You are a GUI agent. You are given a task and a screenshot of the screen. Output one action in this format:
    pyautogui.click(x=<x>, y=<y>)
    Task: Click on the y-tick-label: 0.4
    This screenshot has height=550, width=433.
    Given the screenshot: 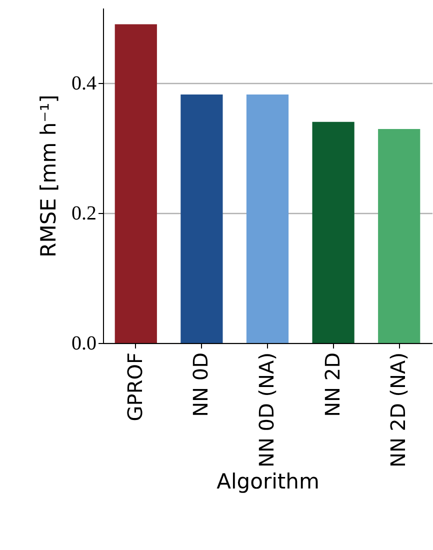 What is the action you would take?
    pyautogui.click(x=84, y=83)
    